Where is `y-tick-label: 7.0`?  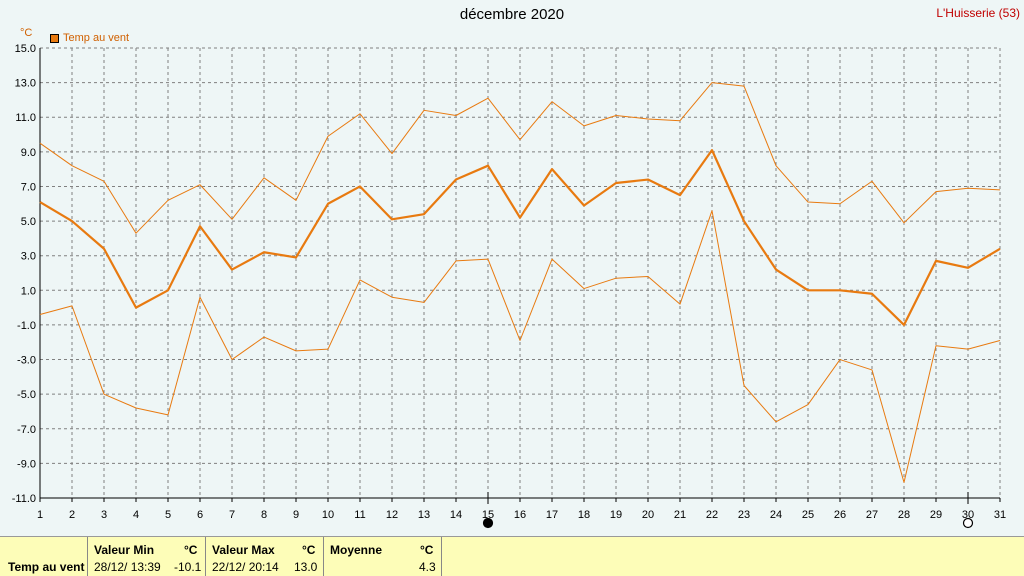
y-tick-label: 7.0 is located at coordinates (28, 187).